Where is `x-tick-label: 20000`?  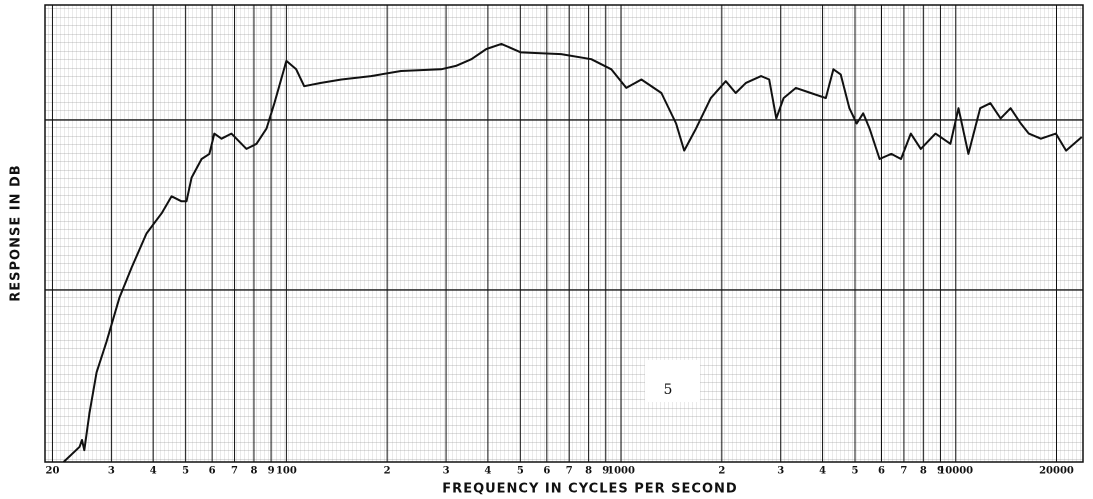 x-tick-label: 20000 is located at coordinates (1056, 471).